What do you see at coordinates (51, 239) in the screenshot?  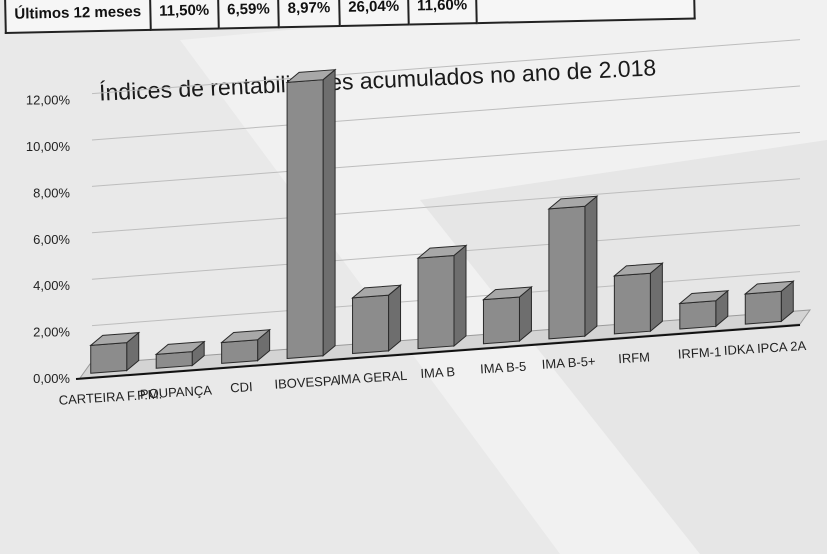 I see `y-tick-label: 6,00%` at bounding box center [51, 239].